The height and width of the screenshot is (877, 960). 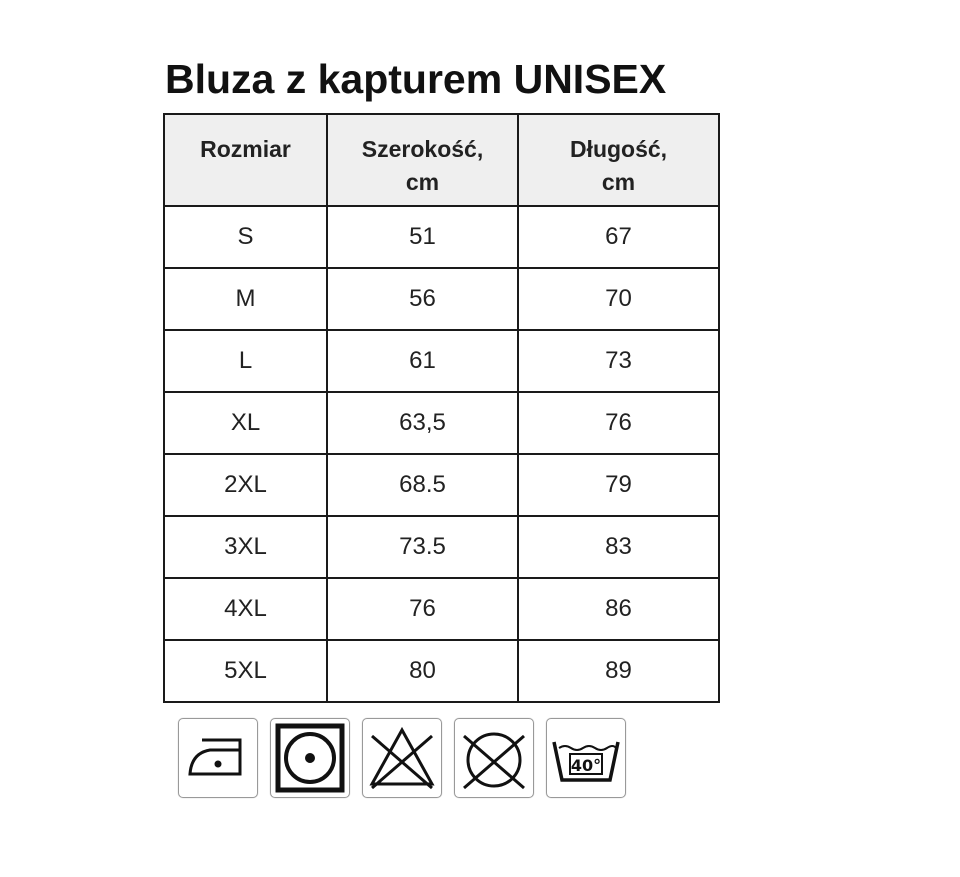 I want to click on size-cell: M, so click(x=245, y=299).